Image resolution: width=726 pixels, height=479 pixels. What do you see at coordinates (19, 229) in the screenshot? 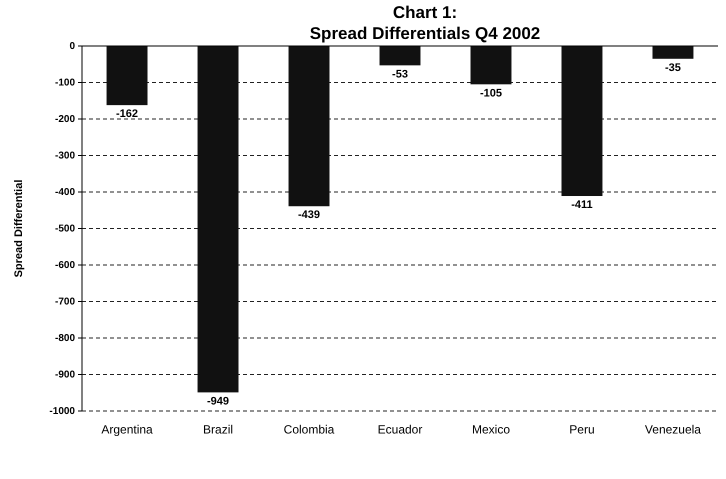
I see `y-axis-title: Spread Differential` at bounding box center [19, 229].